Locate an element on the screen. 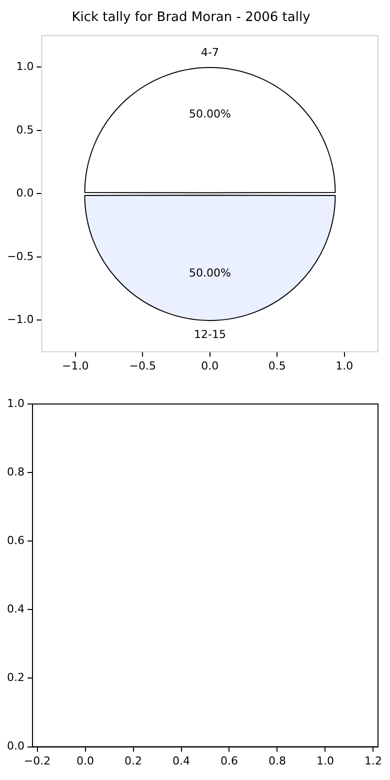 This screenshot has height=780, width=390. y-tick-label: 0.2 is located at coordinates (15, 677).